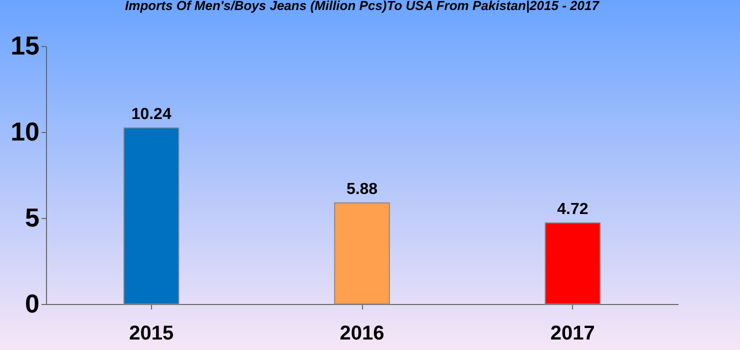  What do you see at coordinates (362, 333) in the screenshot?
I see `x-tick-label: 2016` at bounding box center [362, 333].